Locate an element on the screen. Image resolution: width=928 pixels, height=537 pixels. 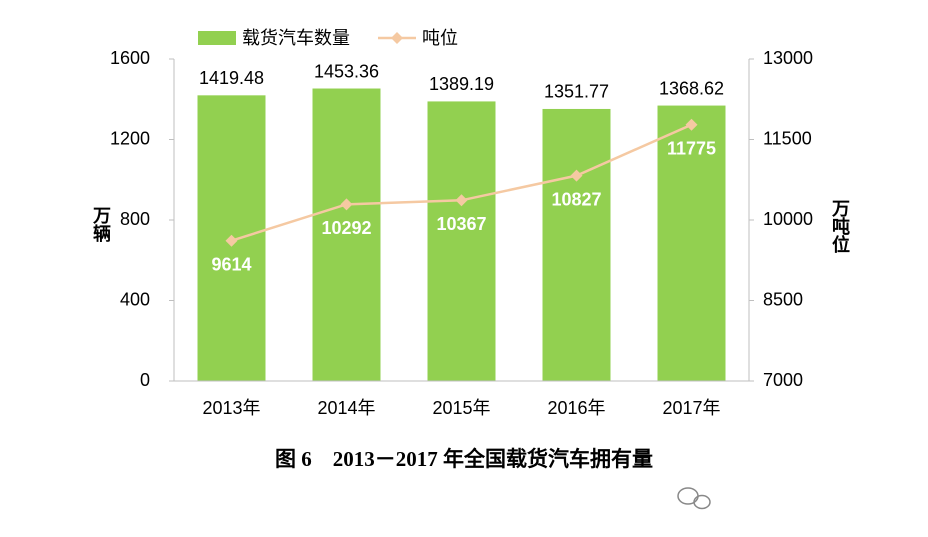
x-tick-label: 2017年 is located at coordinates (691, 408).